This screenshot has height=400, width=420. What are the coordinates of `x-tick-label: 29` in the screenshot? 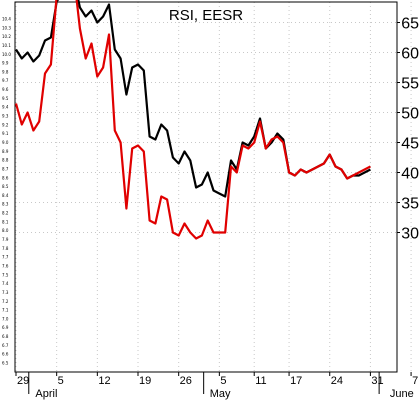 It's located at (23, 381).